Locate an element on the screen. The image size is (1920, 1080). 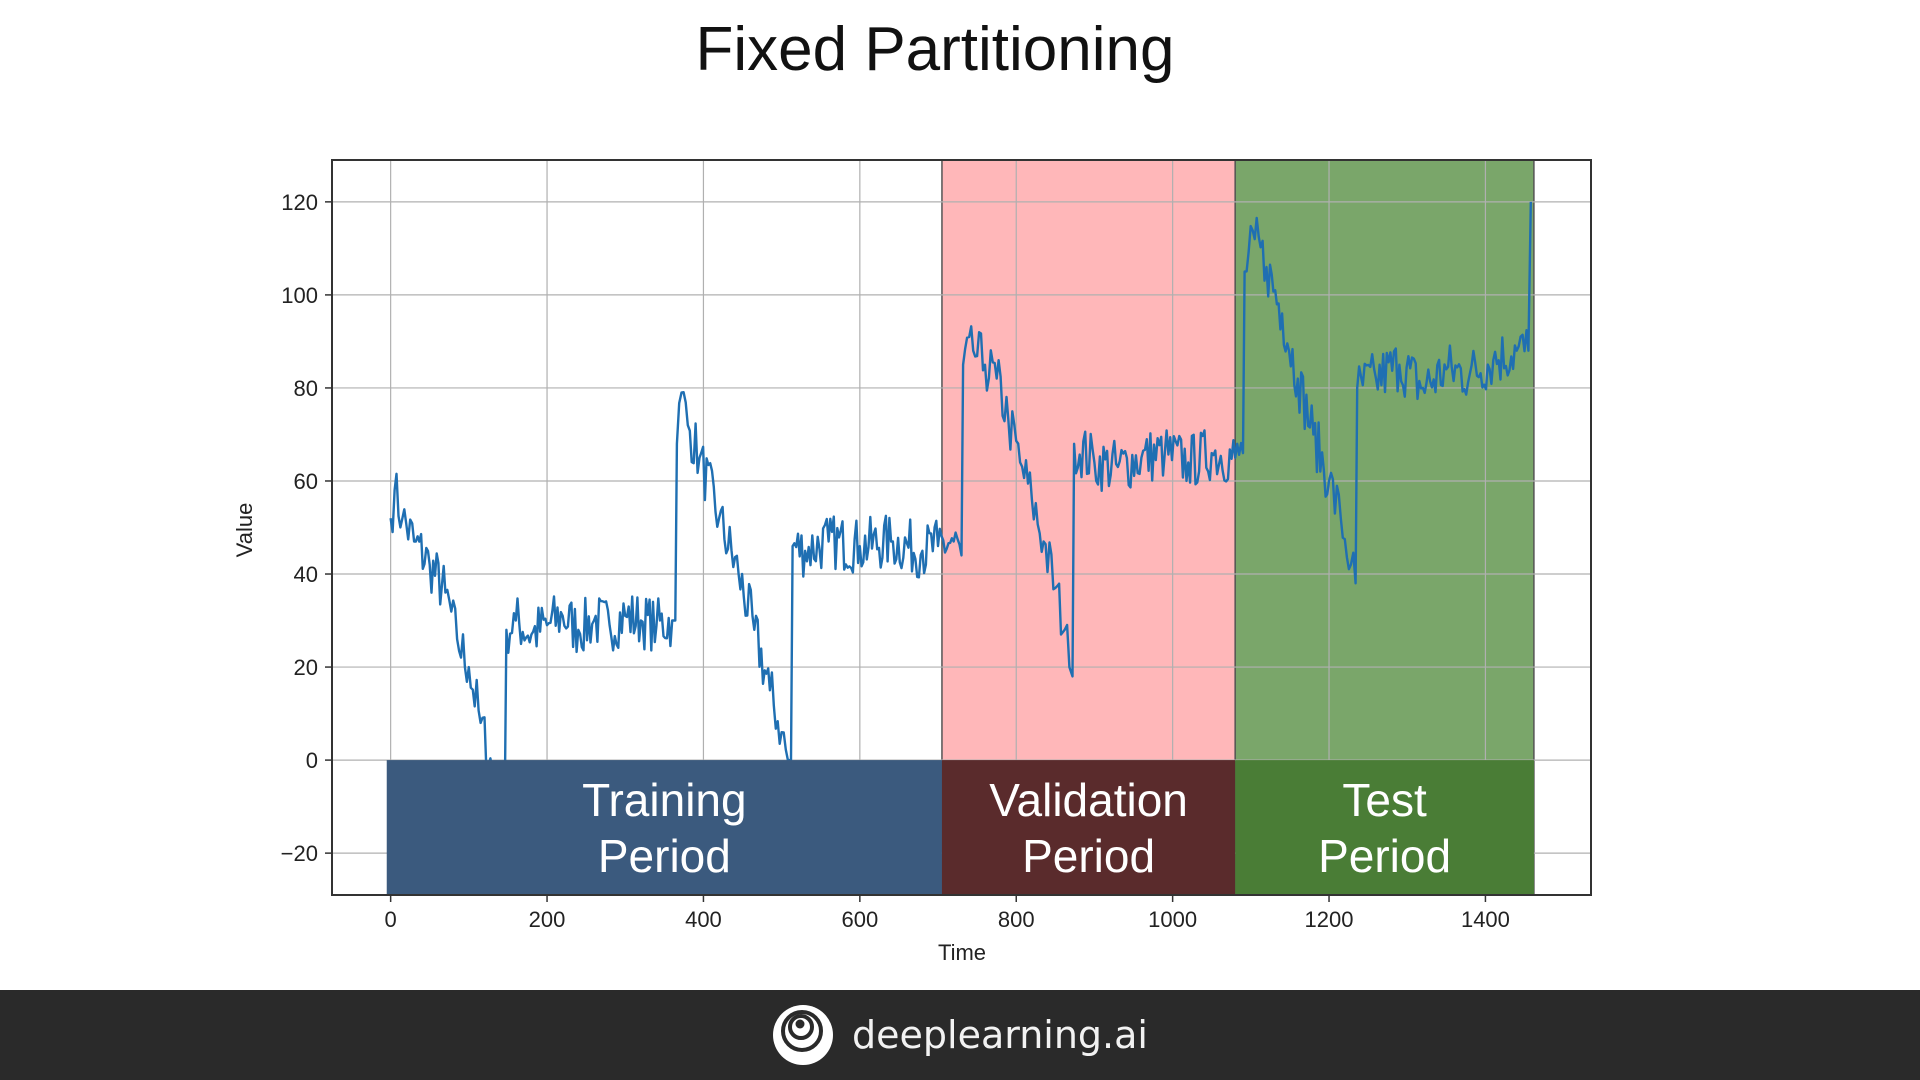
y-tick-label: 60 is located at coordinates (306, 481).